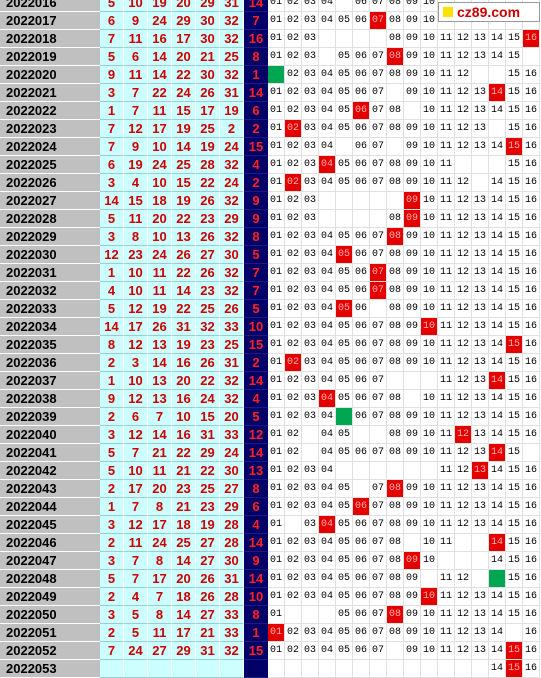  What do you see at coordinates (208, 75) in the screenshot?
I see `red-ball-number: 30` at bounding box center [208, 75].